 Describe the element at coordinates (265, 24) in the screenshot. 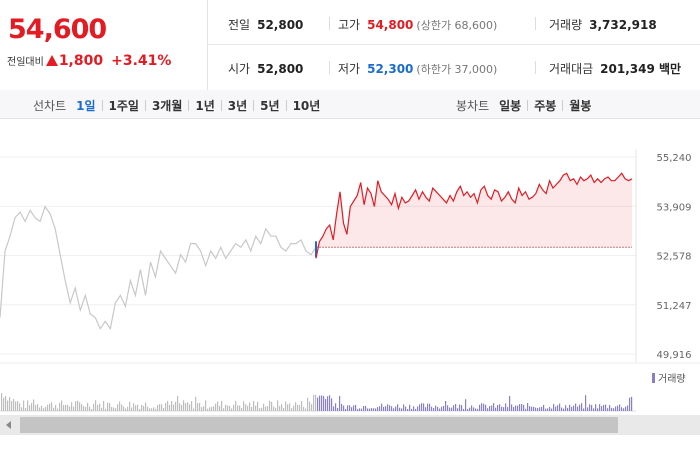

I see `prev-close: 전일 52,800` at that location.